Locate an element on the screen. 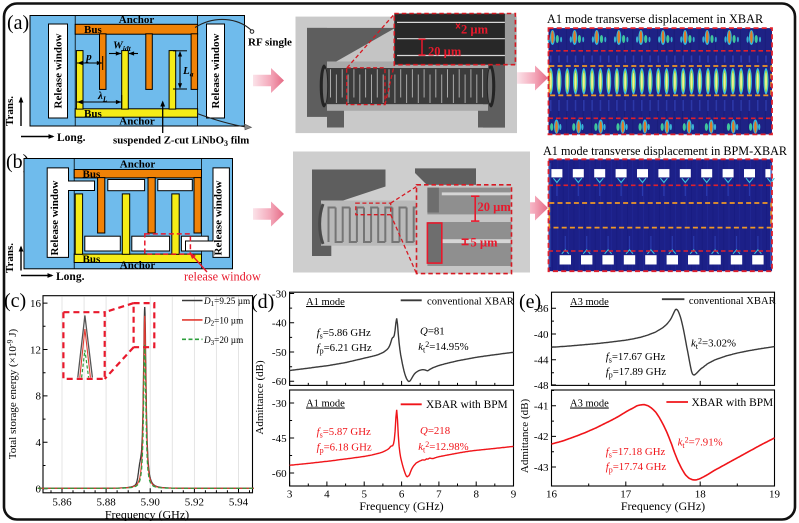  svg-text: fp=17.89 GHz is located at coordinates (636, 373).